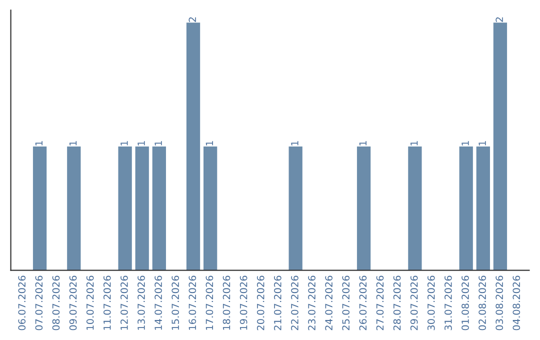  I want to click on x-tick-label: 25.07.2026, so click(346, 303).